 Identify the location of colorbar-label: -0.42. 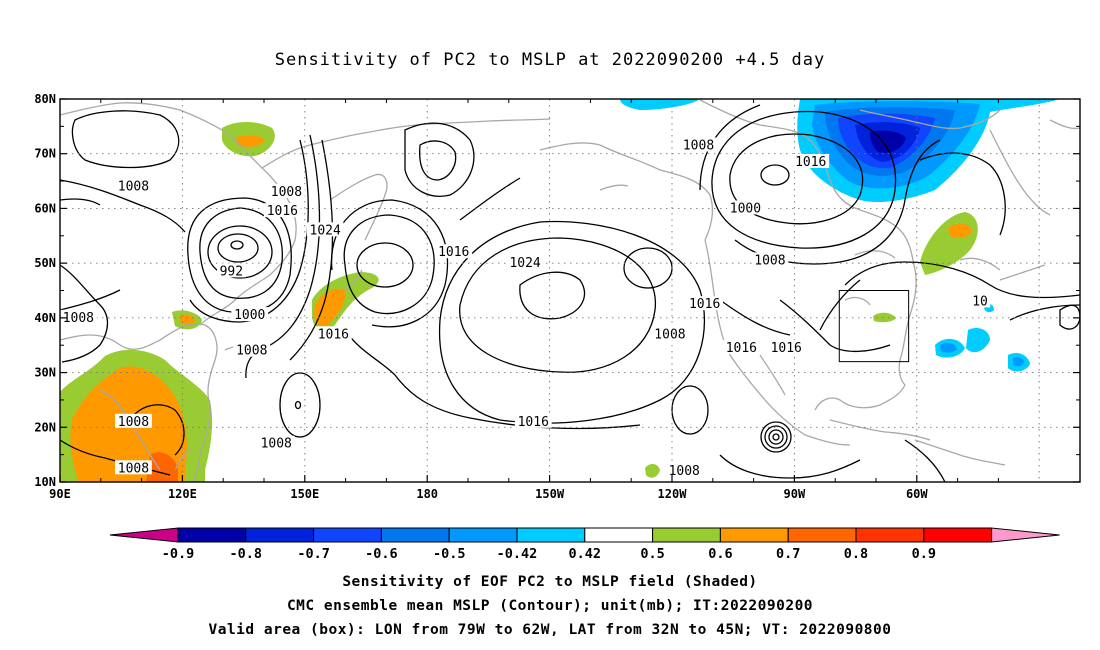
(517, 554).